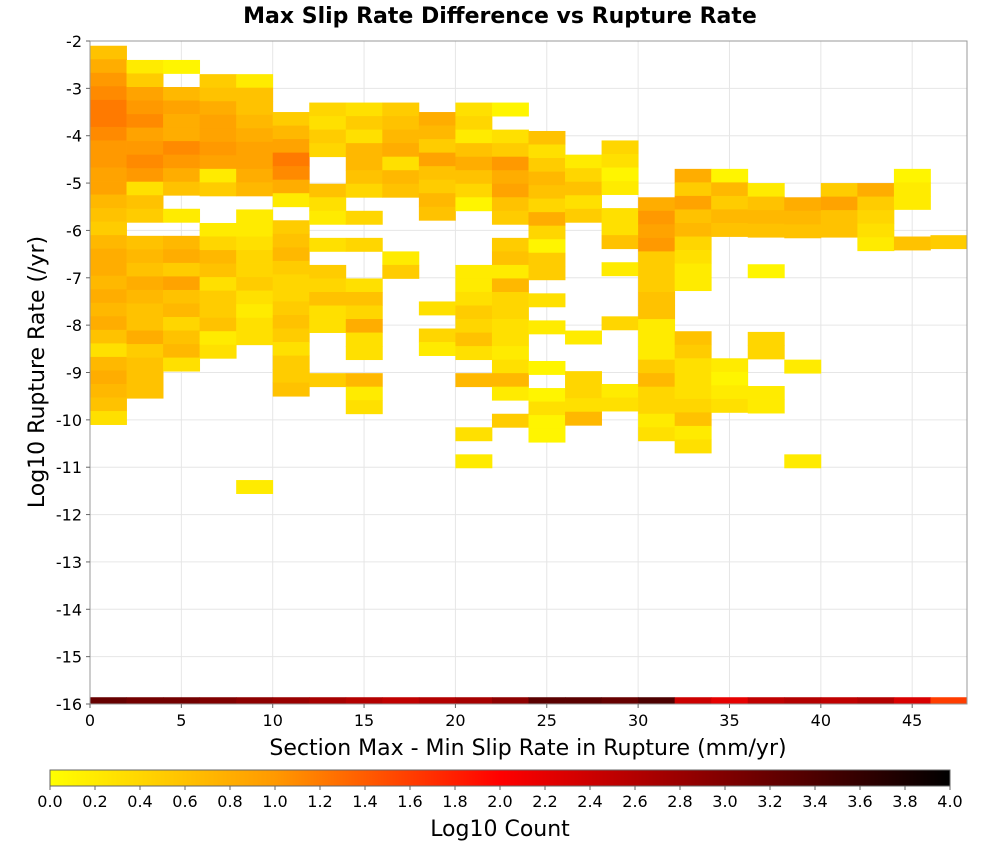 The image size is (1000, 850). I want to click on colorbar-tick-label: 2.6, so click(634, 801).